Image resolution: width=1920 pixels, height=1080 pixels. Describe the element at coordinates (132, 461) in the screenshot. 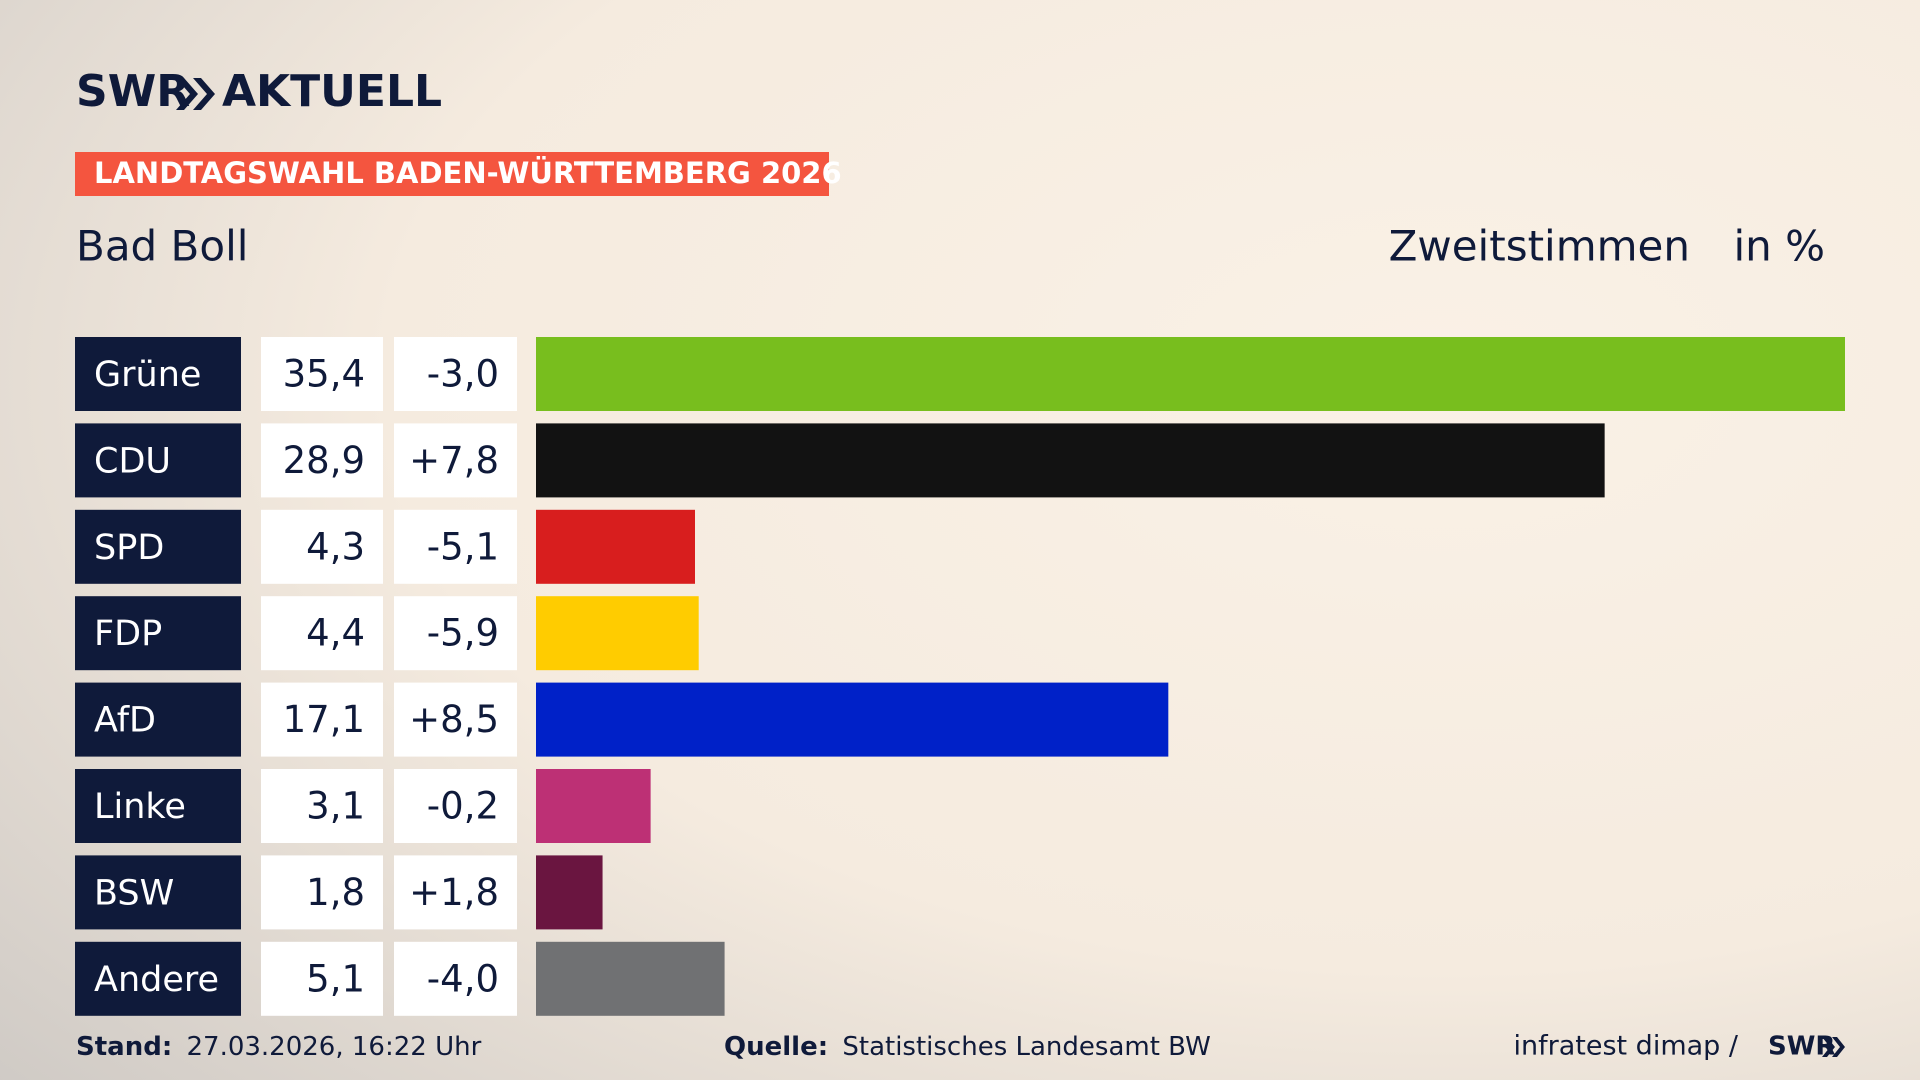

I see `party-label: CDU` at that location.